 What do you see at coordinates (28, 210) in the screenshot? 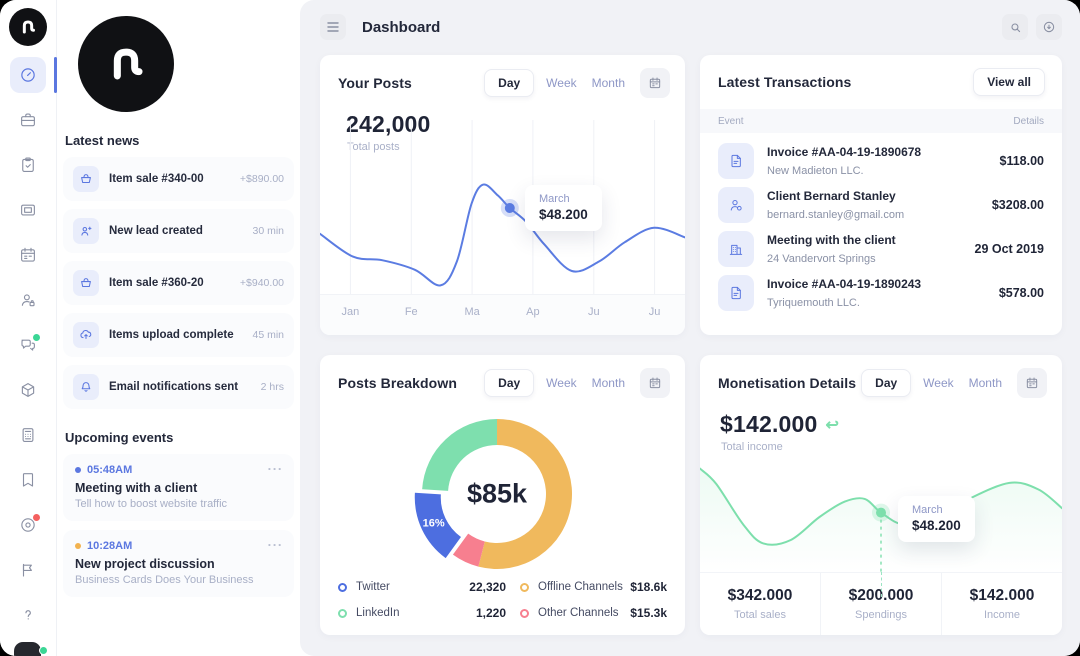
I see `gallery-icon` at bounding box center [28, 210].